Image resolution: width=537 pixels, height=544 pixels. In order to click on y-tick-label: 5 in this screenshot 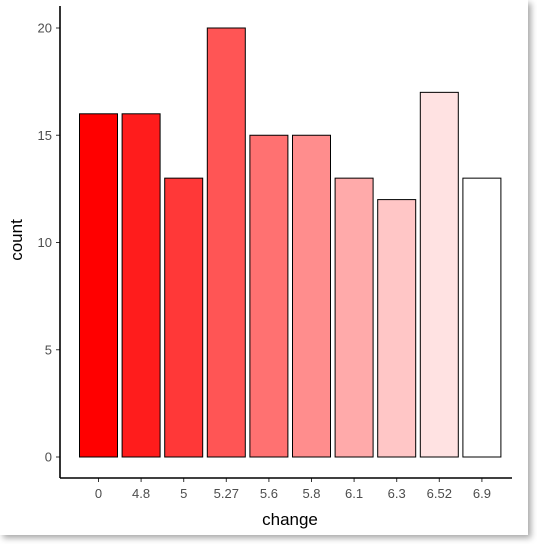, I will do `click(48, 349)`.